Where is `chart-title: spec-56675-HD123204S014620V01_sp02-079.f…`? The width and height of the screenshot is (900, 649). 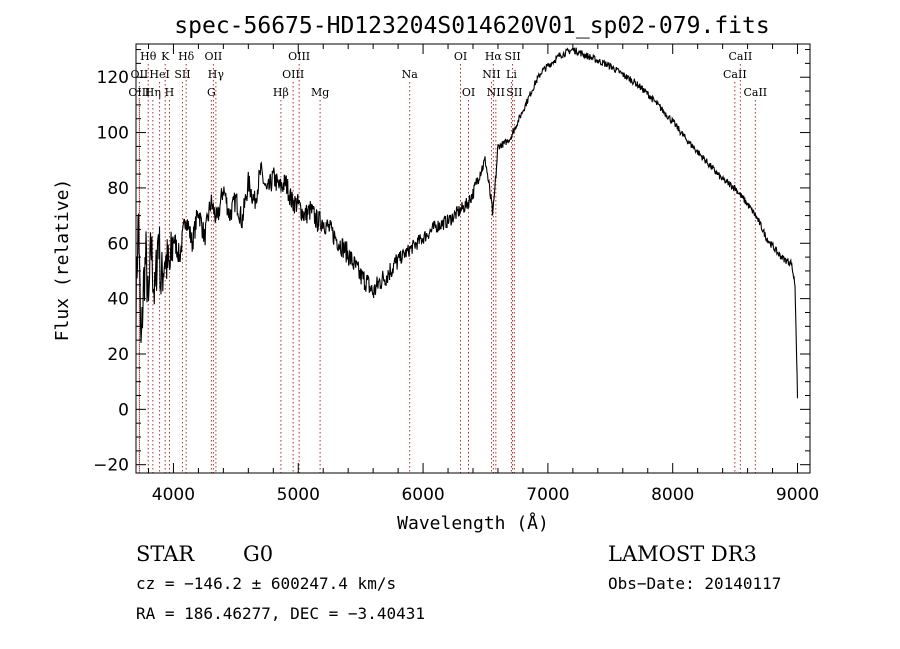
chart-title: spec-56675-HD123204S014620V01_sp02-079.f… is located at coordinates (471, 26).